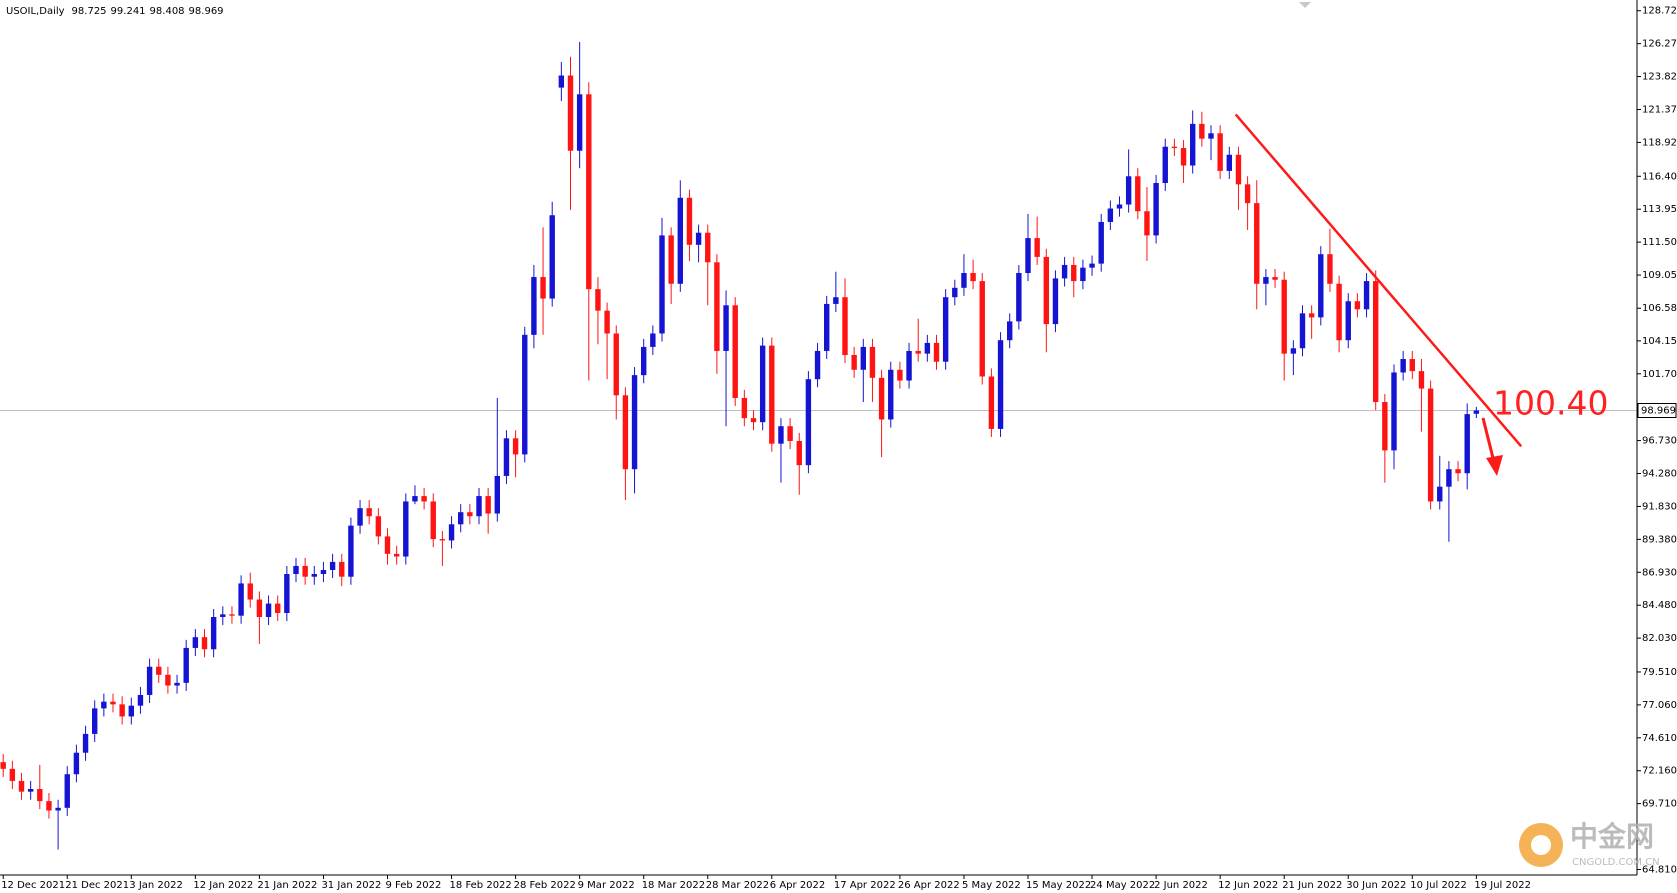  What do you see at coordinates (1659, 77) in the screenshot?
I see `y-tick-label: 123.820` at bounding box center [1659, 77].